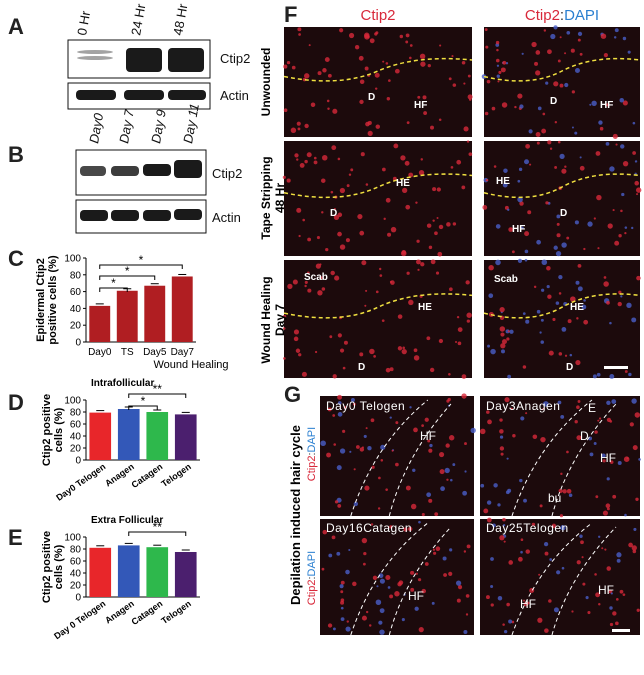 The width and height of the screenshot is (644, 675). What do you see at coordinates (266, 319) in the screenshot?
I see `row-label: Wound Healing` at bounding box center [266, 319].